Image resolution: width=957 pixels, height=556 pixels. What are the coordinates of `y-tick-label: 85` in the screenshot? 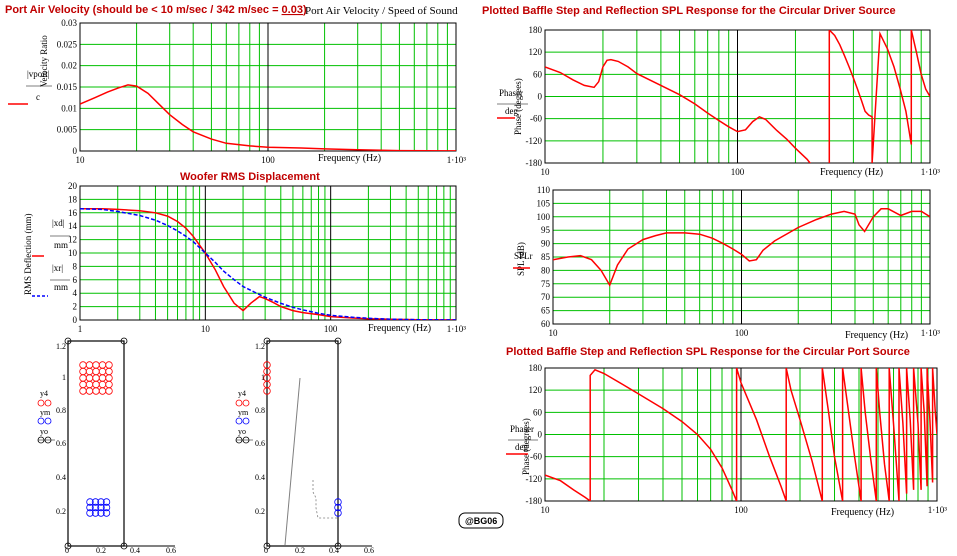 It's located at (546, 257).